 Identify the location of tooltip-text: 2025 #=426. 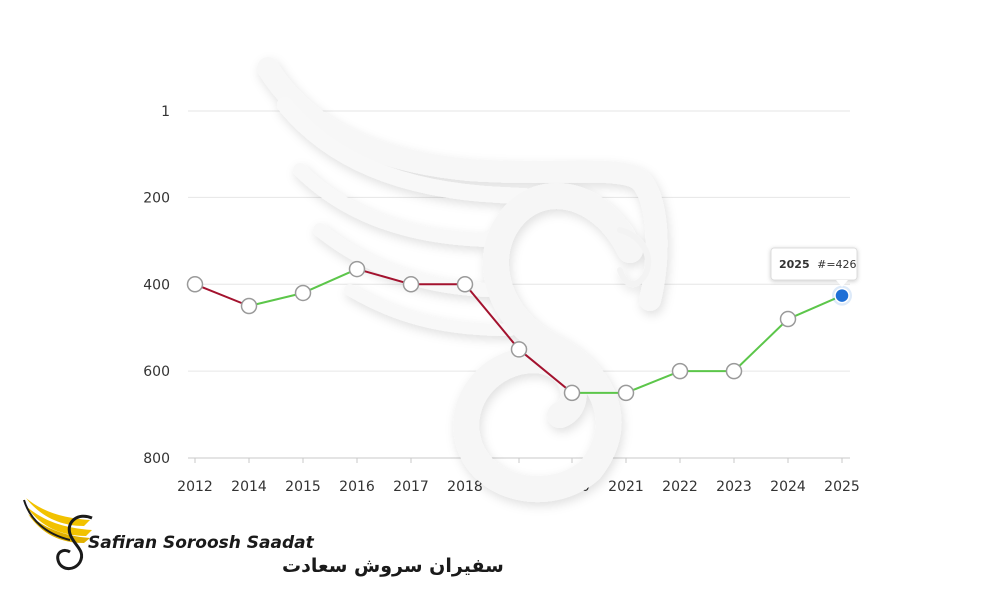
(818, 264).